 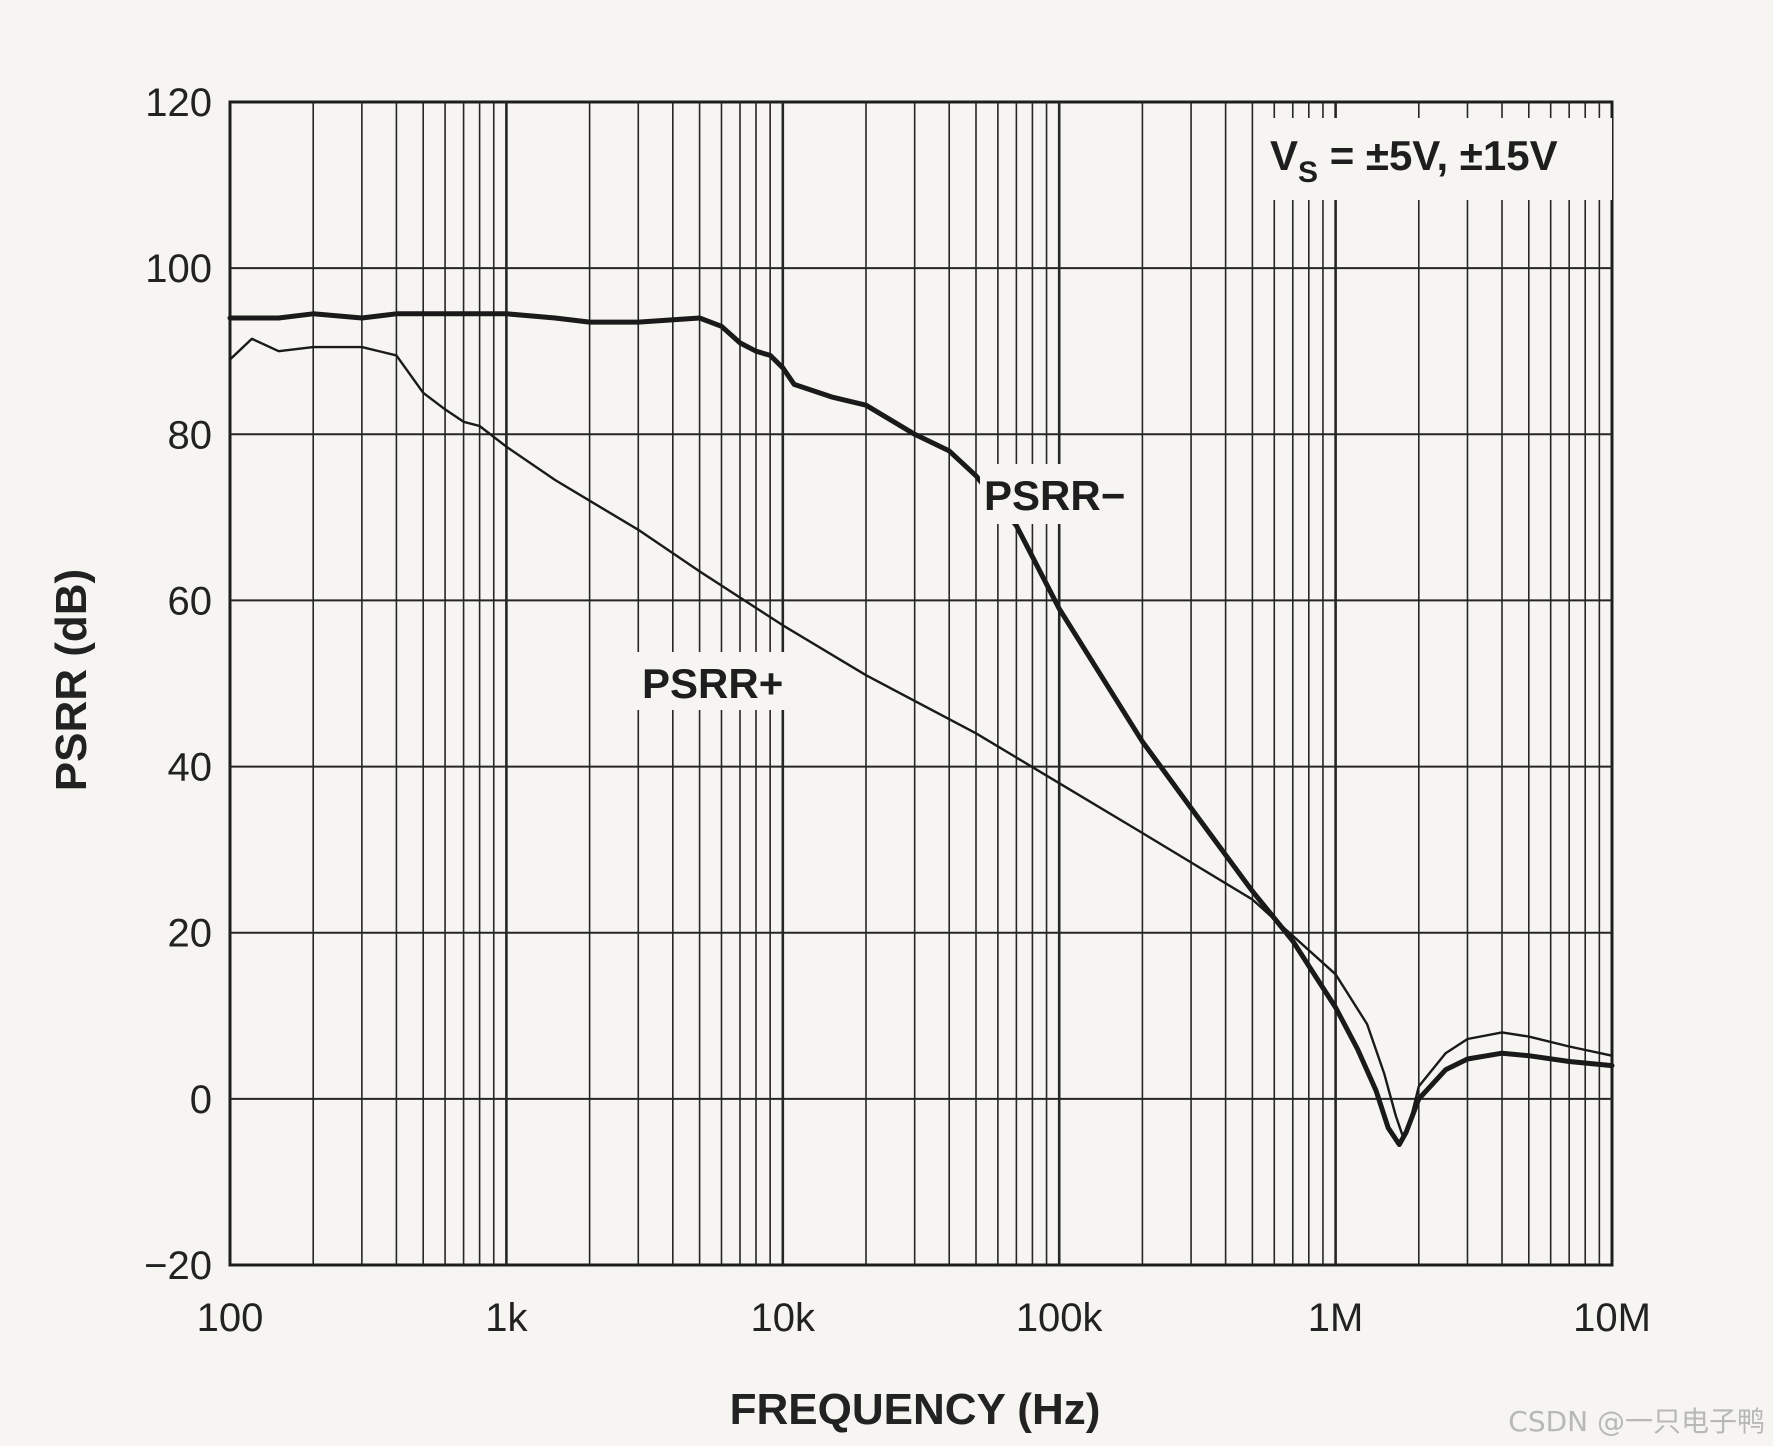 I want to click on y-tick-label: 40, so click(x=190, y=768).